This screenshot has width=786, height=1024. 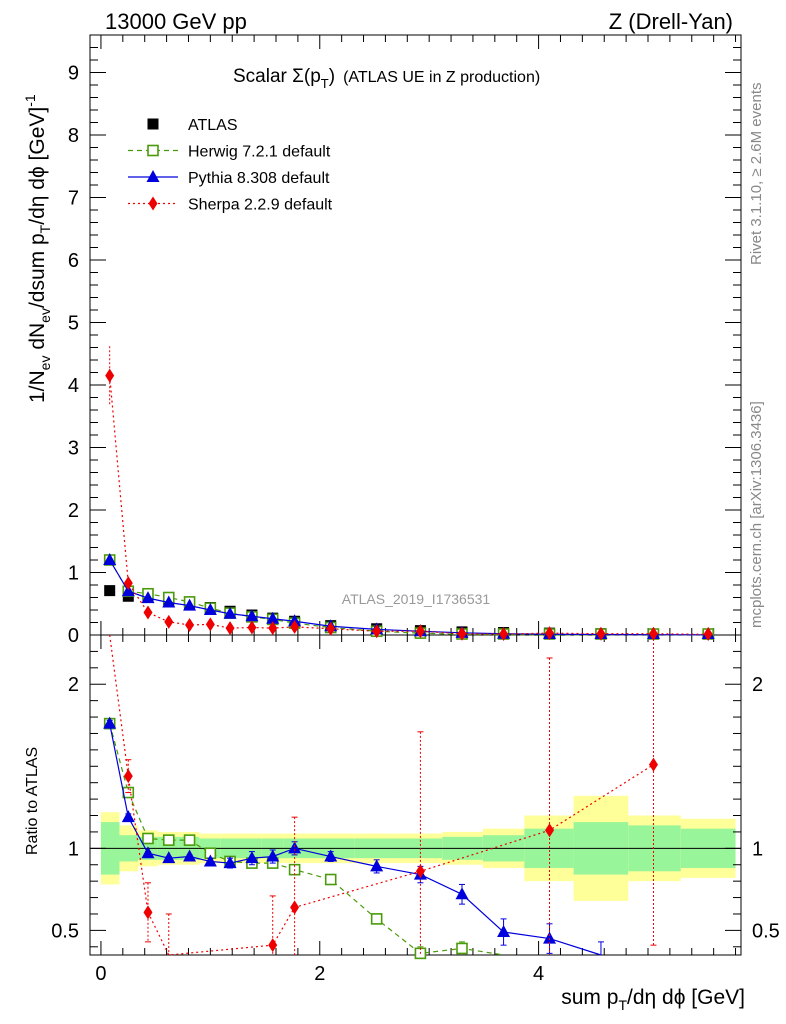 What do you see at coordinates (538, 974) in the screenshot?
I see `x-tick-label: 4` at bounding box center [538, 974].